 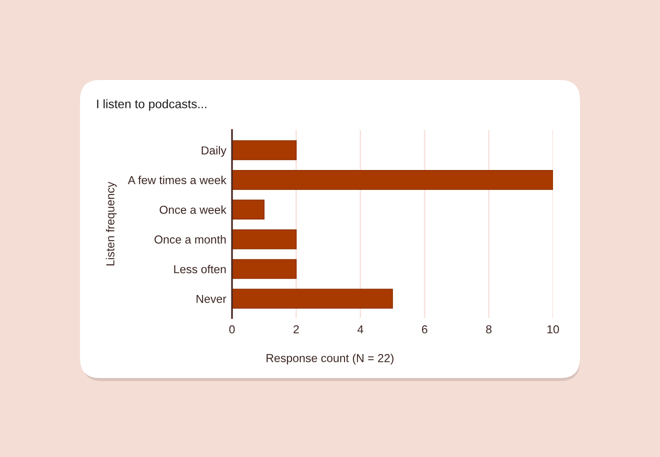 What do you see at coordinates (296, 329) in the screenshot?
I see `x-tick-label: 2` at bounding box center [296, 329].